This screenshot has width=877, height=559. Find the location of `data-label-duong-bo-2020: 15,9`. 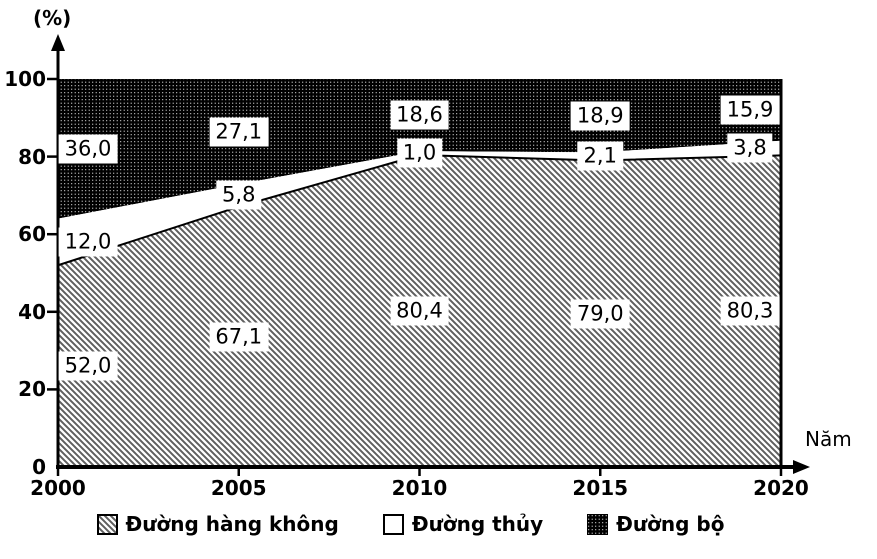

data-label-duong-bo-2020: 15,9 is located at coordinates (750, 110).